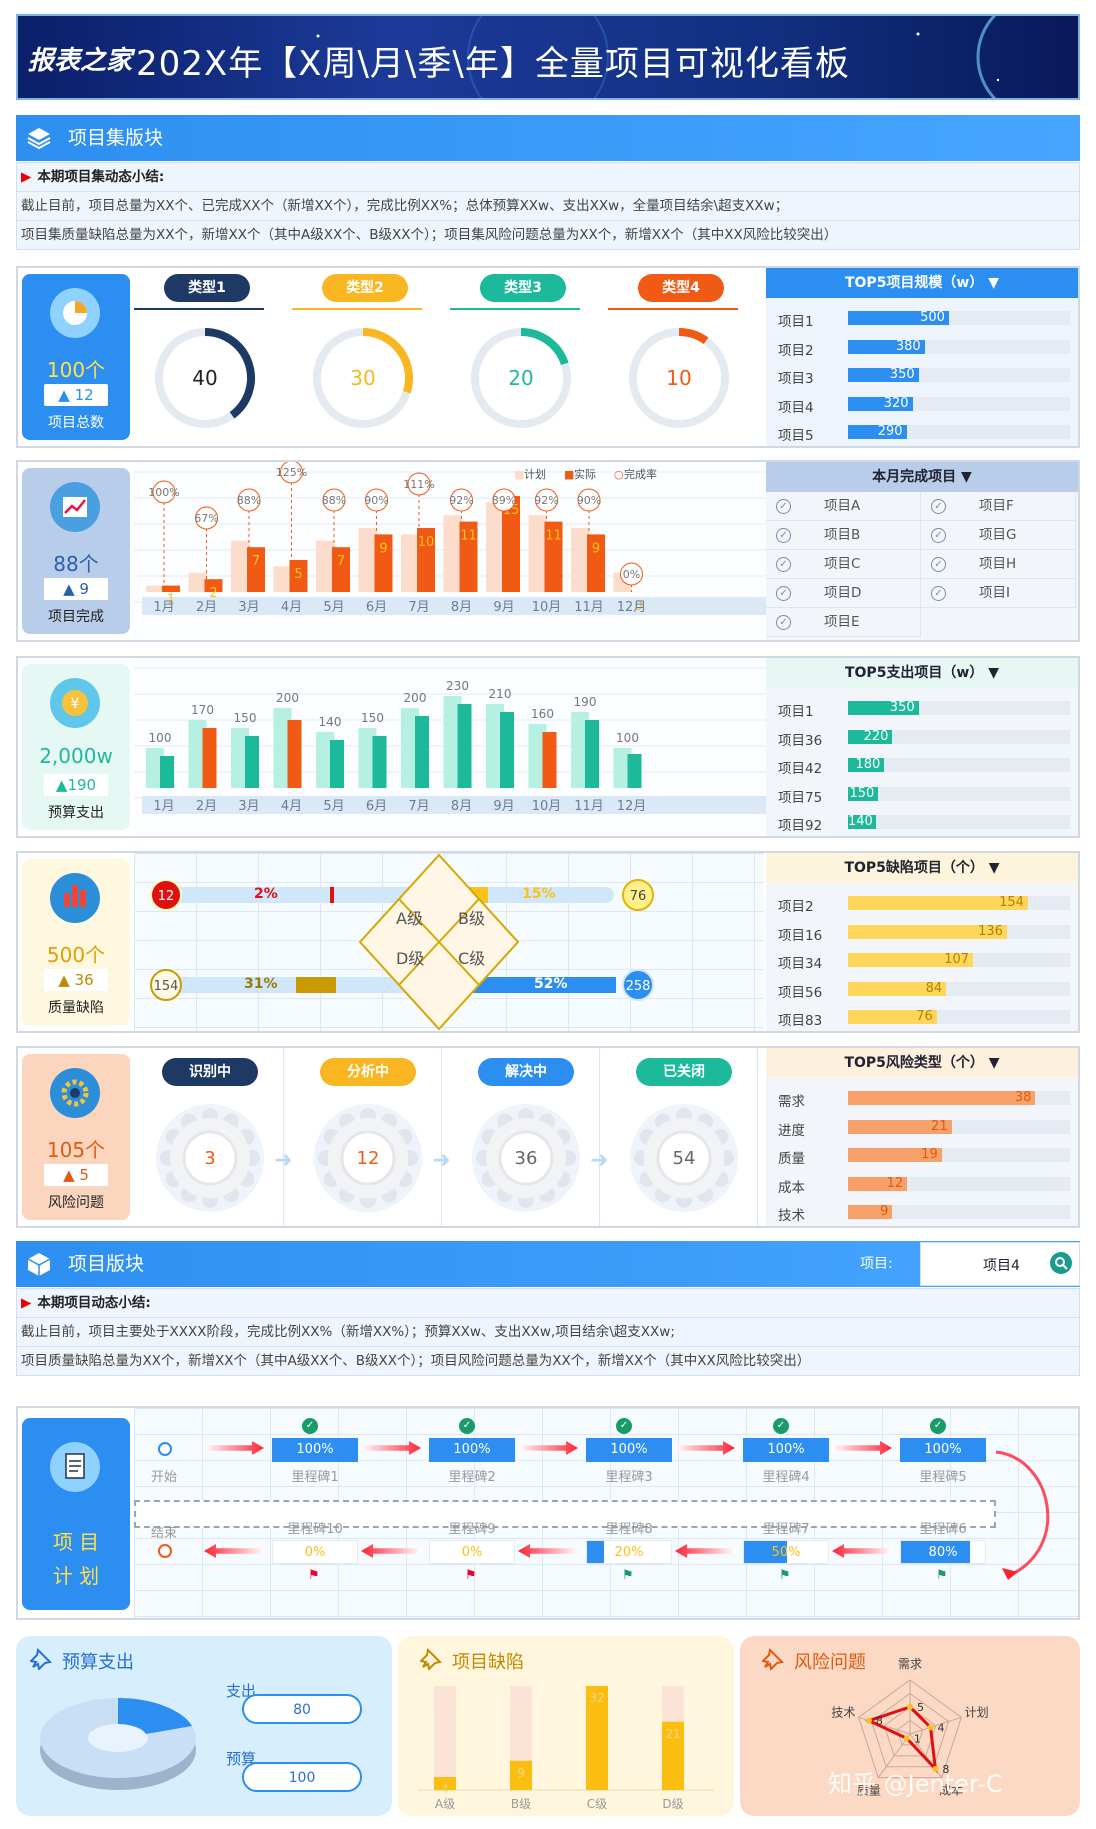  What do you see at coordinates (376, 806) in the screenshot?
I see `month-label: 6月` at bounding box center [376, 806].